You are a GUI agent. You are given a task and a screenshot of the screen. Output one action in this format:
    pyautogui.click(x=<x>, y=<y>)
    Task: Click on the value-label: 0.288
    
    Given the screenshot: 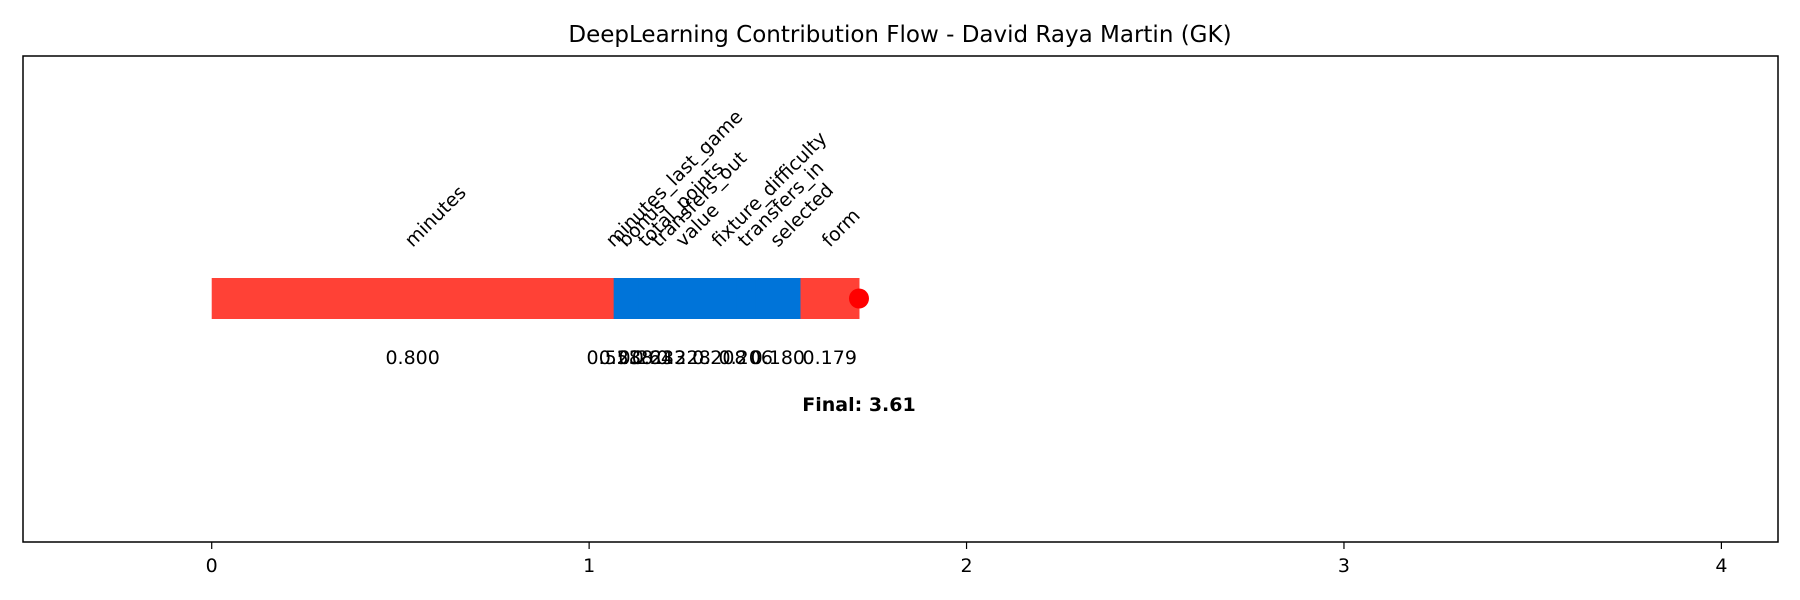 What is the action you would take?
    pyautogui.click(x=626, y=358)
    